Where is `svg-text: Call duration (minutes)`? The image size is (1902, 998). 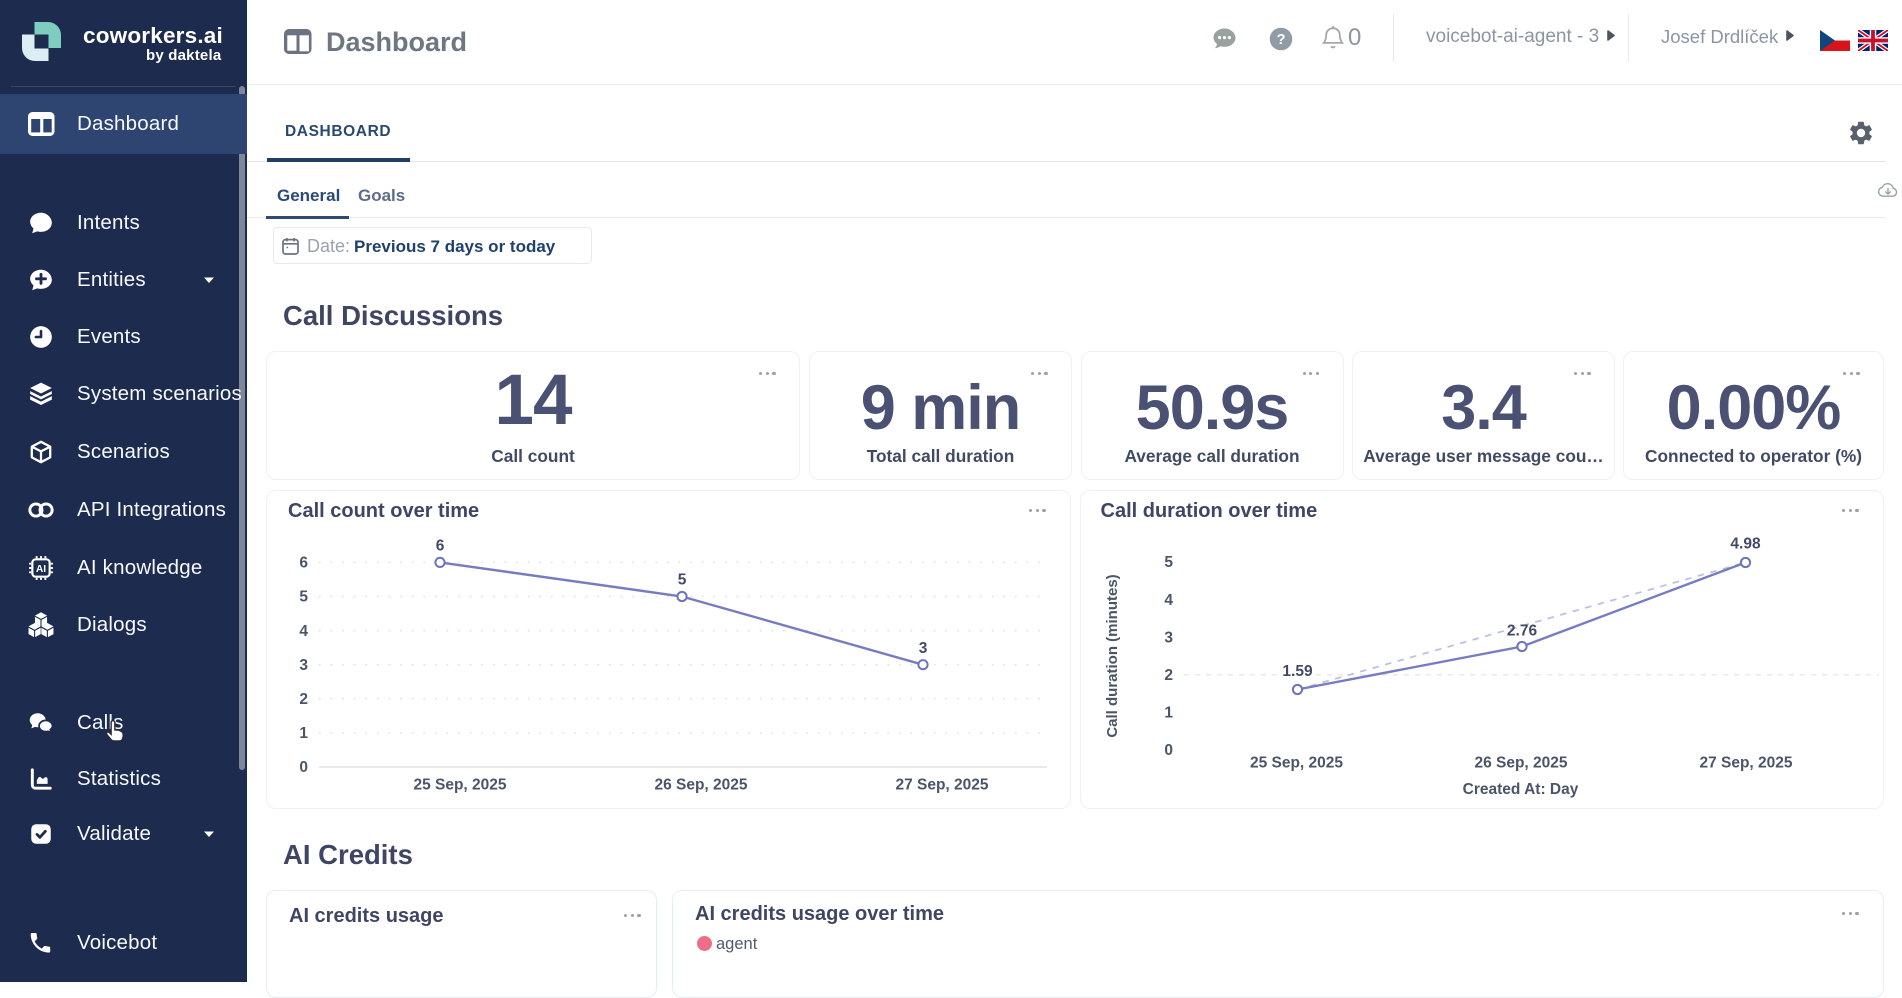 svg-text: Call duration (minutes) is located at coordinates (1112, 655).